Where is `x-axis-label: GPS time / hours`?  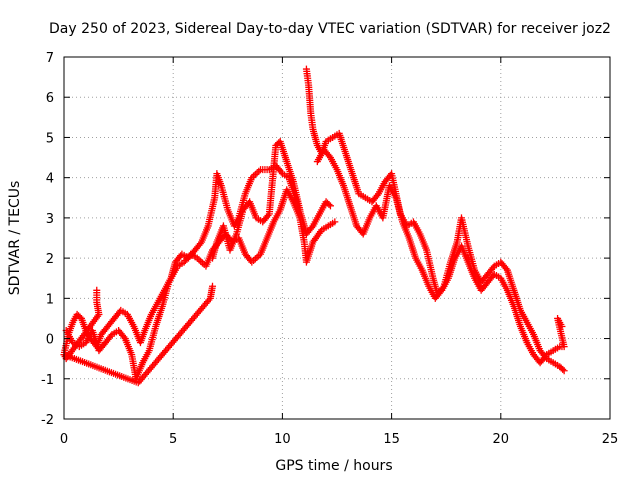
x-axis-label: GPS time / hours is located at coordinates (333, 466).